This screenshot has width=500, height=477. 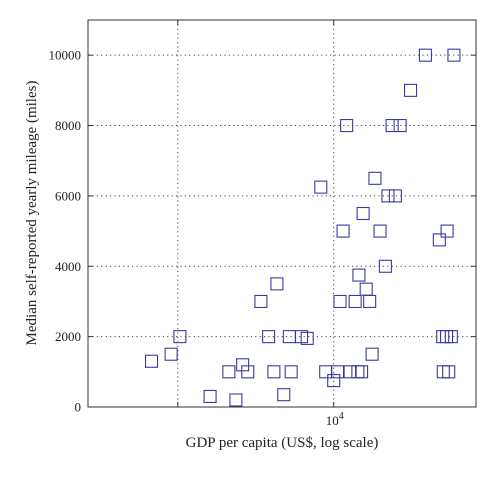 I want to click on y-tick-label: 8000, so click(x=68, y=125).